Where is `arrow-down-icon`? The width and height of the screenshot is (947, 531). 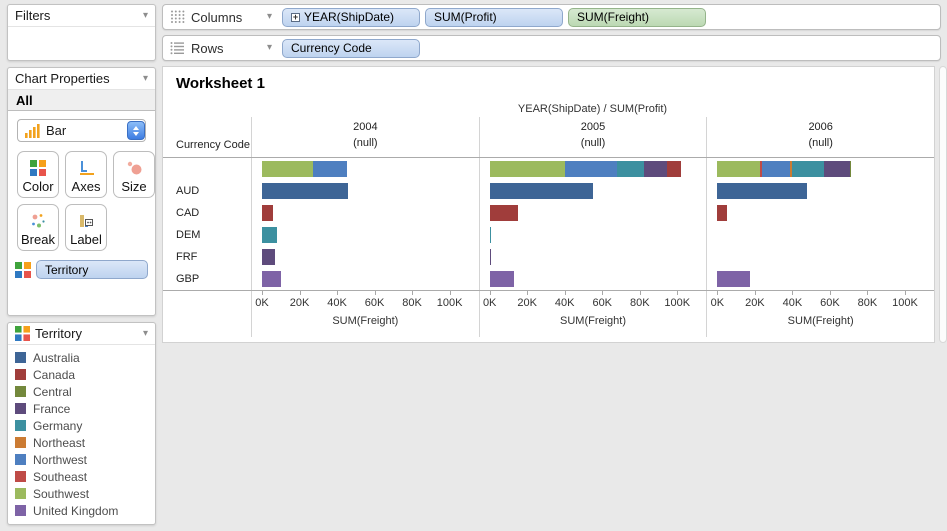 arrow-down-icon is located at coordinates (136, 133).